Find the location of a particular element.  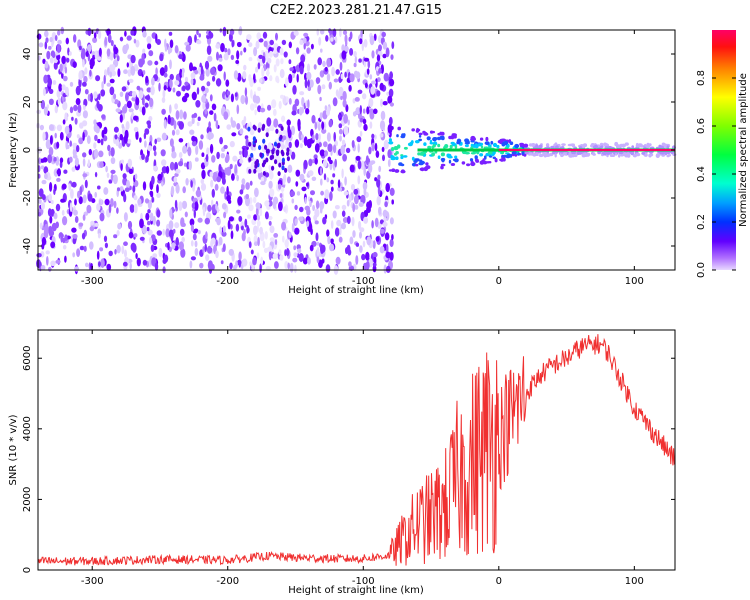

y-tick-label: 0 is located at coordinates (27, 150).